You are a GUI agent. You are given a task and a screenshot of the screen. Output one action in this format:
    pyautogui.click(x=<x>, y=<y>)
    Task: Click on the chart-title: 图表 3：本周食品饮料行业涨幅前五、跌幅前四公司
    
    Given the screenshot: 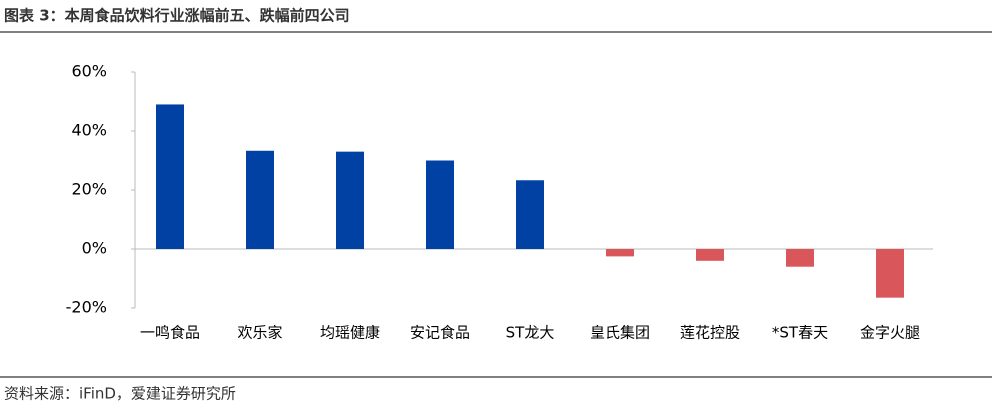 What is the action you would take?
    pyautogui.click(x=177, y=16)
    